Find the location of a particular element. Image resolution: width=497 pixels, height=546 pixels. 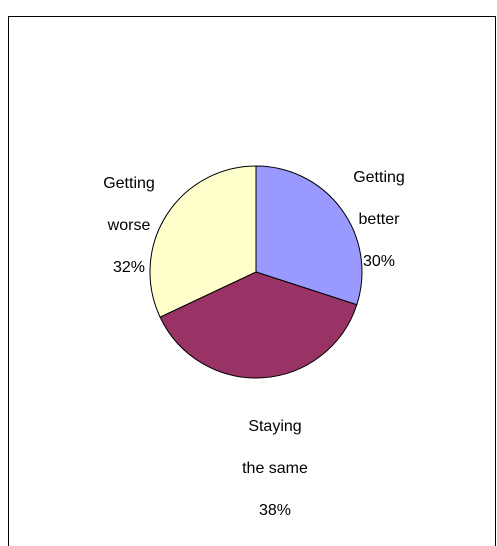

pie-slice-getting-worse is located at coordinates (203, 241).